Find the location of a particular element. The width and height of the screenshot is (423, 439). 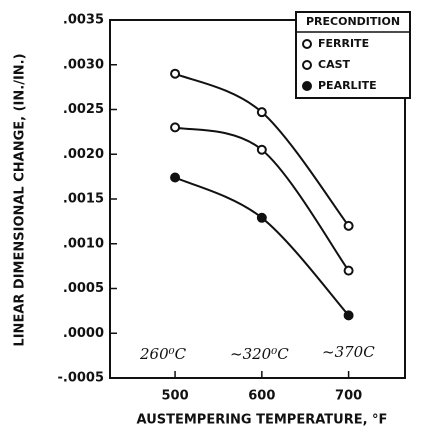

y-tick-label: .0025 is located at coordinates (83, 109).